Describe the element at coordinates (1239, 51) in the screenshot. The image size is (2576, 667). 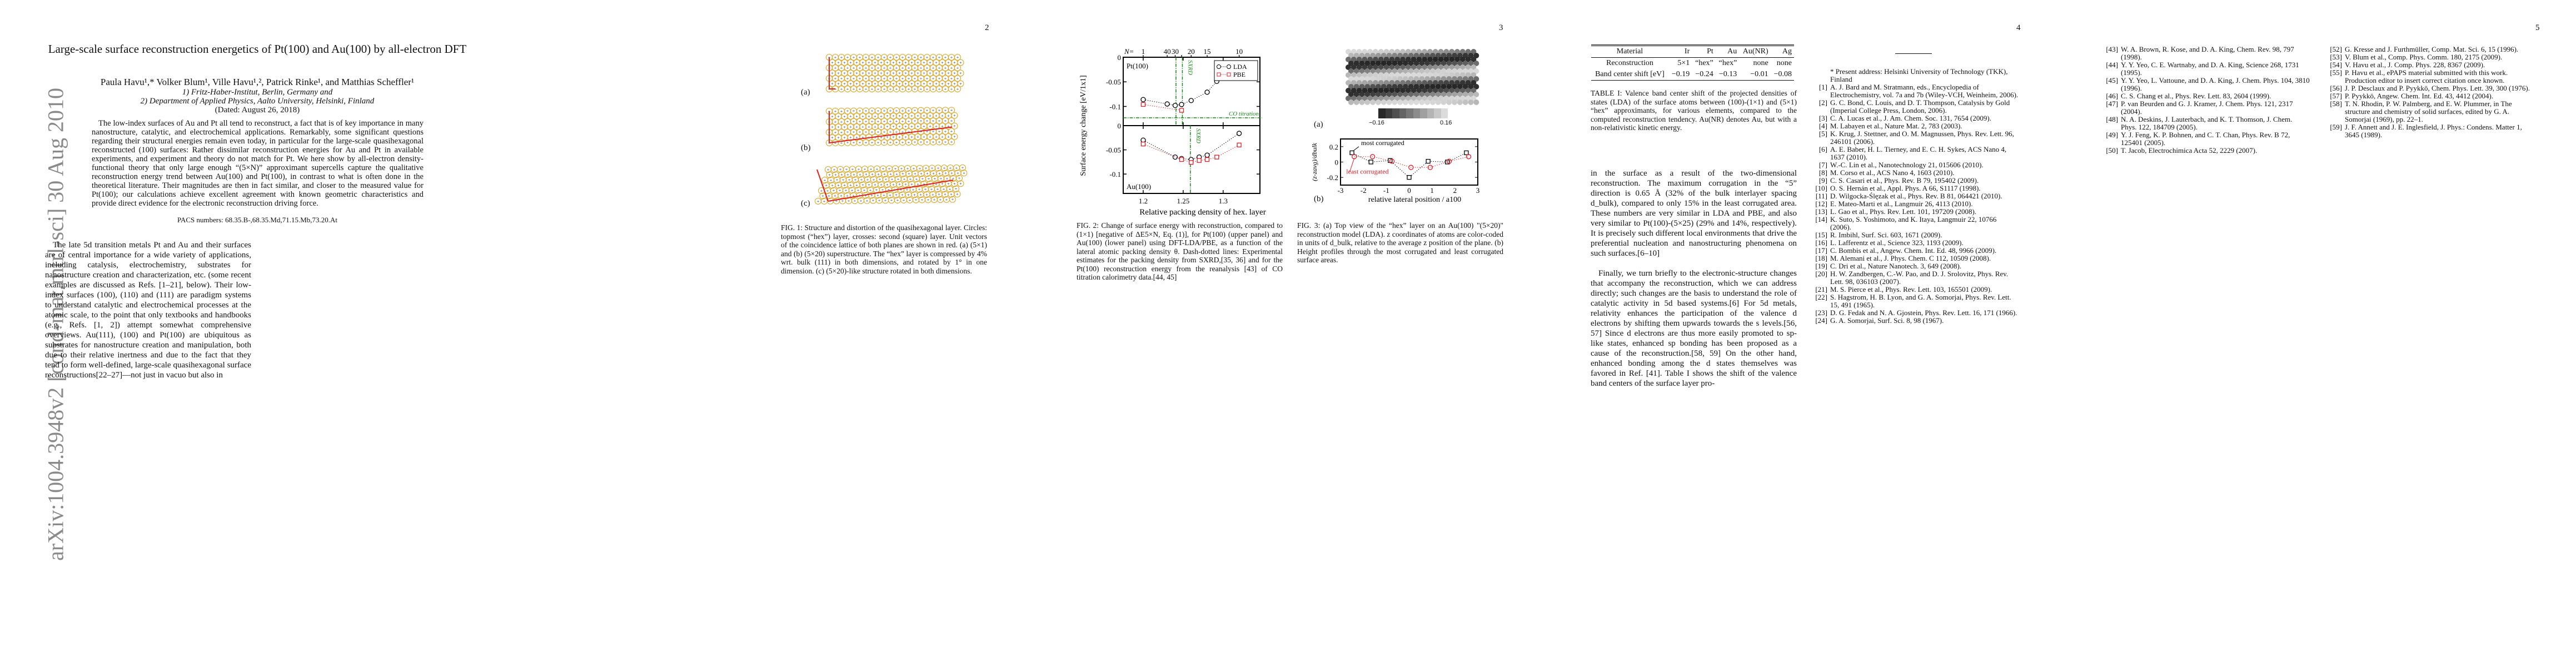
I see `top-axis-label: 10` at that location.